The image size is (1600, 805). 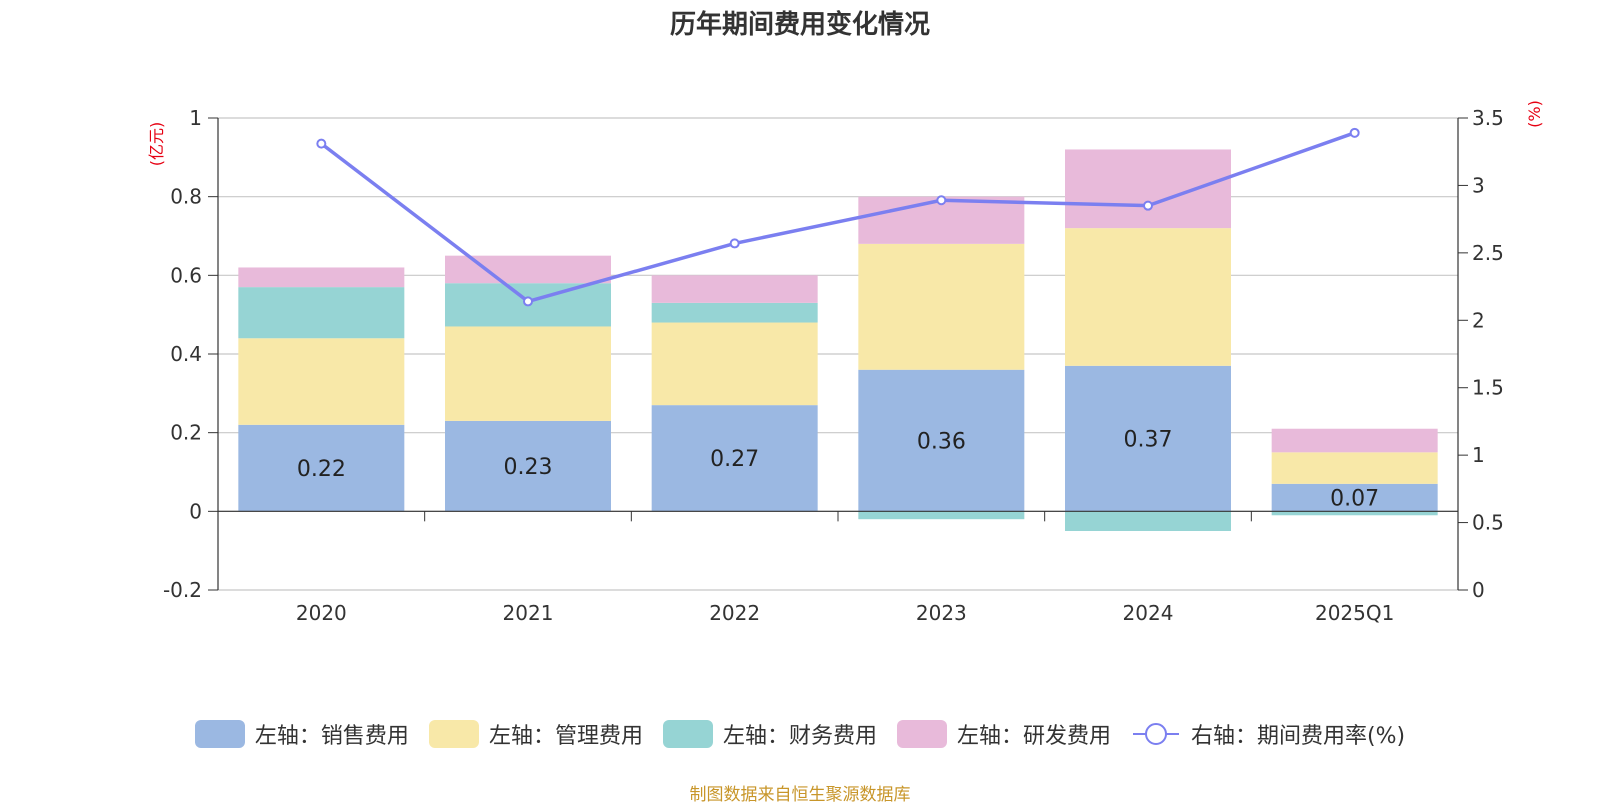 What do you see at coordinates (734, 613) in the screenshot?
I see `category-label: 2022` at bounding box center [734, 613].